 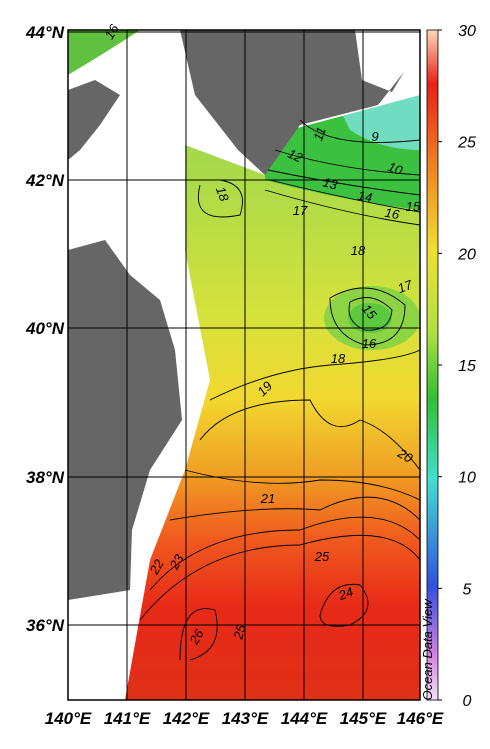 I want to click on cold-eddy-core, so click(x=370, y=318).